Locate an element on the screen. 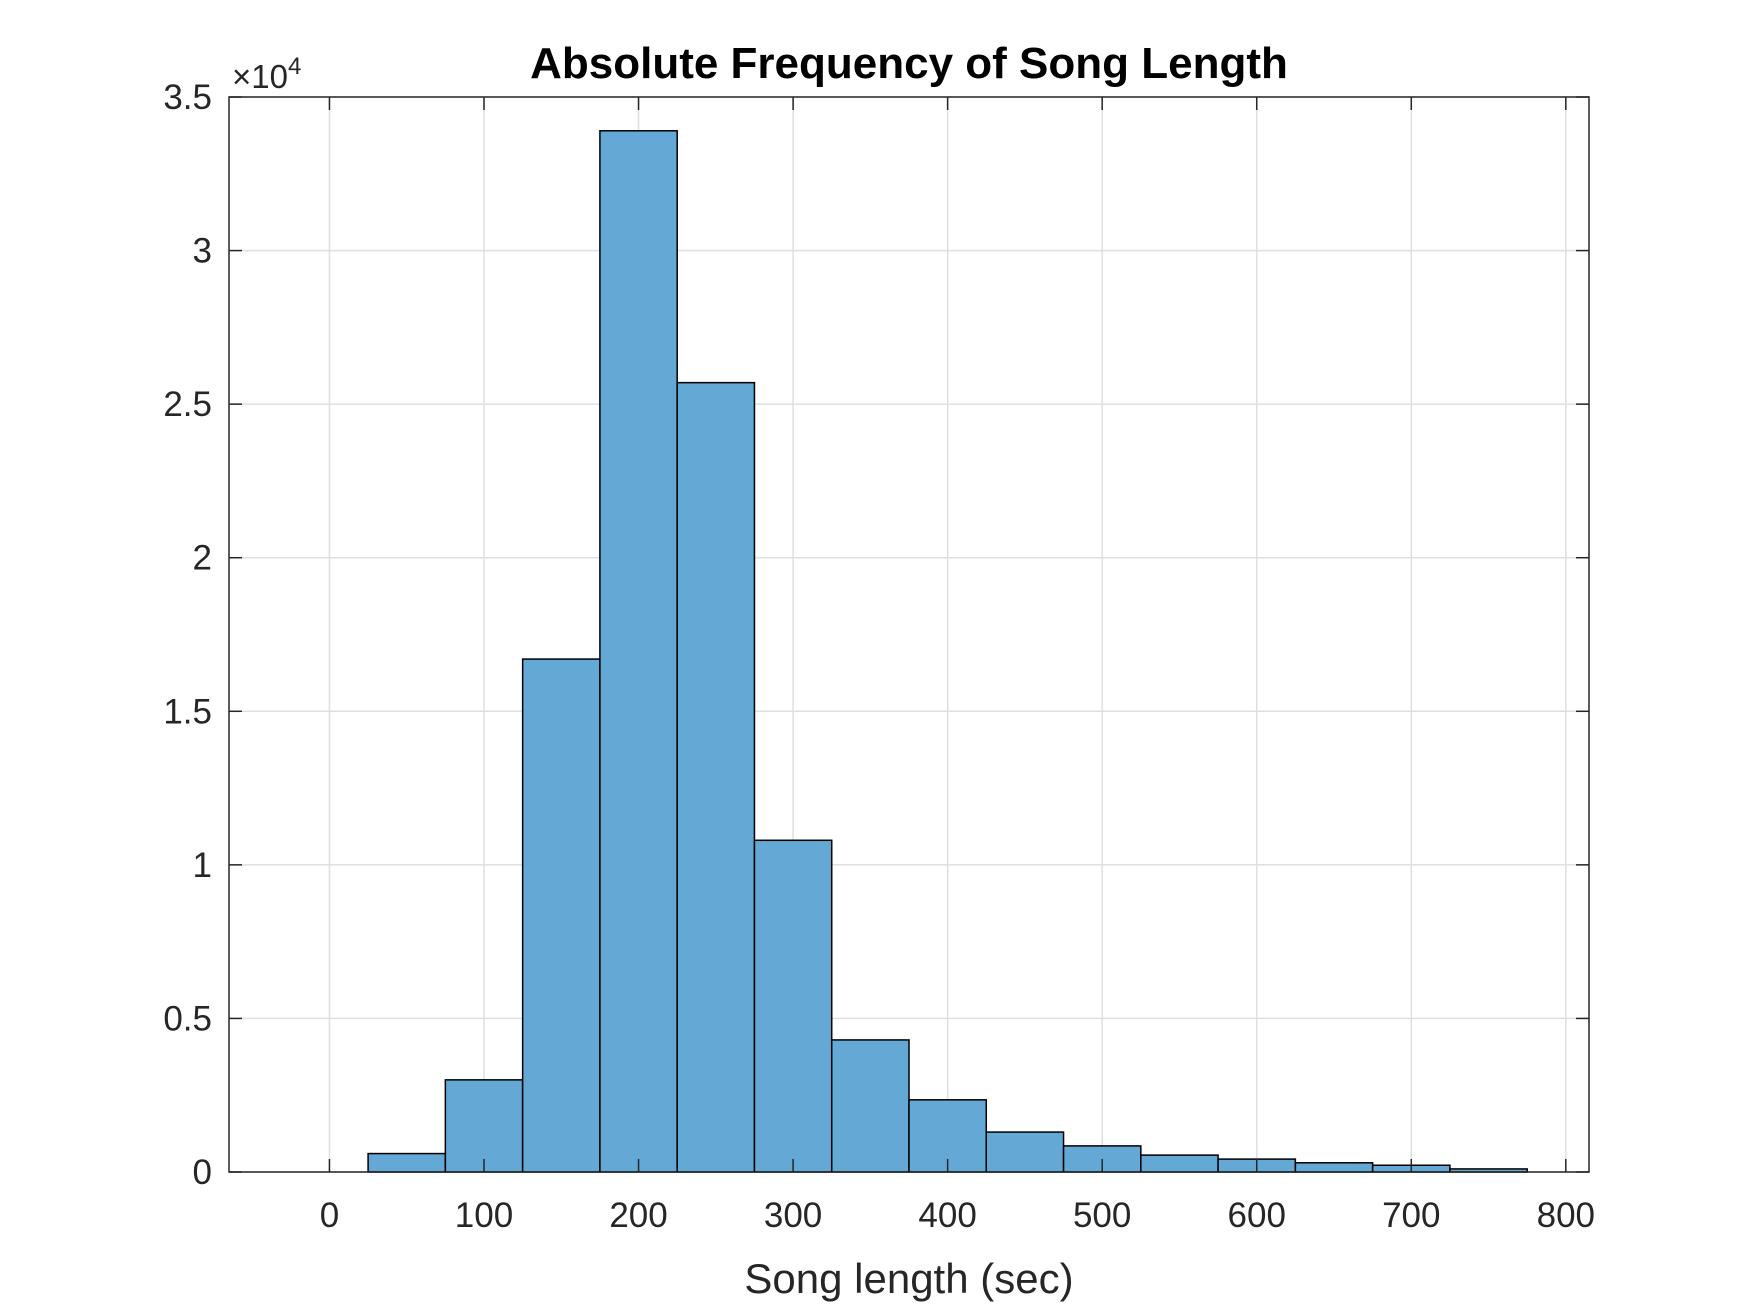 Image resolution: width=1750 pixels, height=1313 pixels. x-tick-label: 0 is located at coordinates (329, 1215).